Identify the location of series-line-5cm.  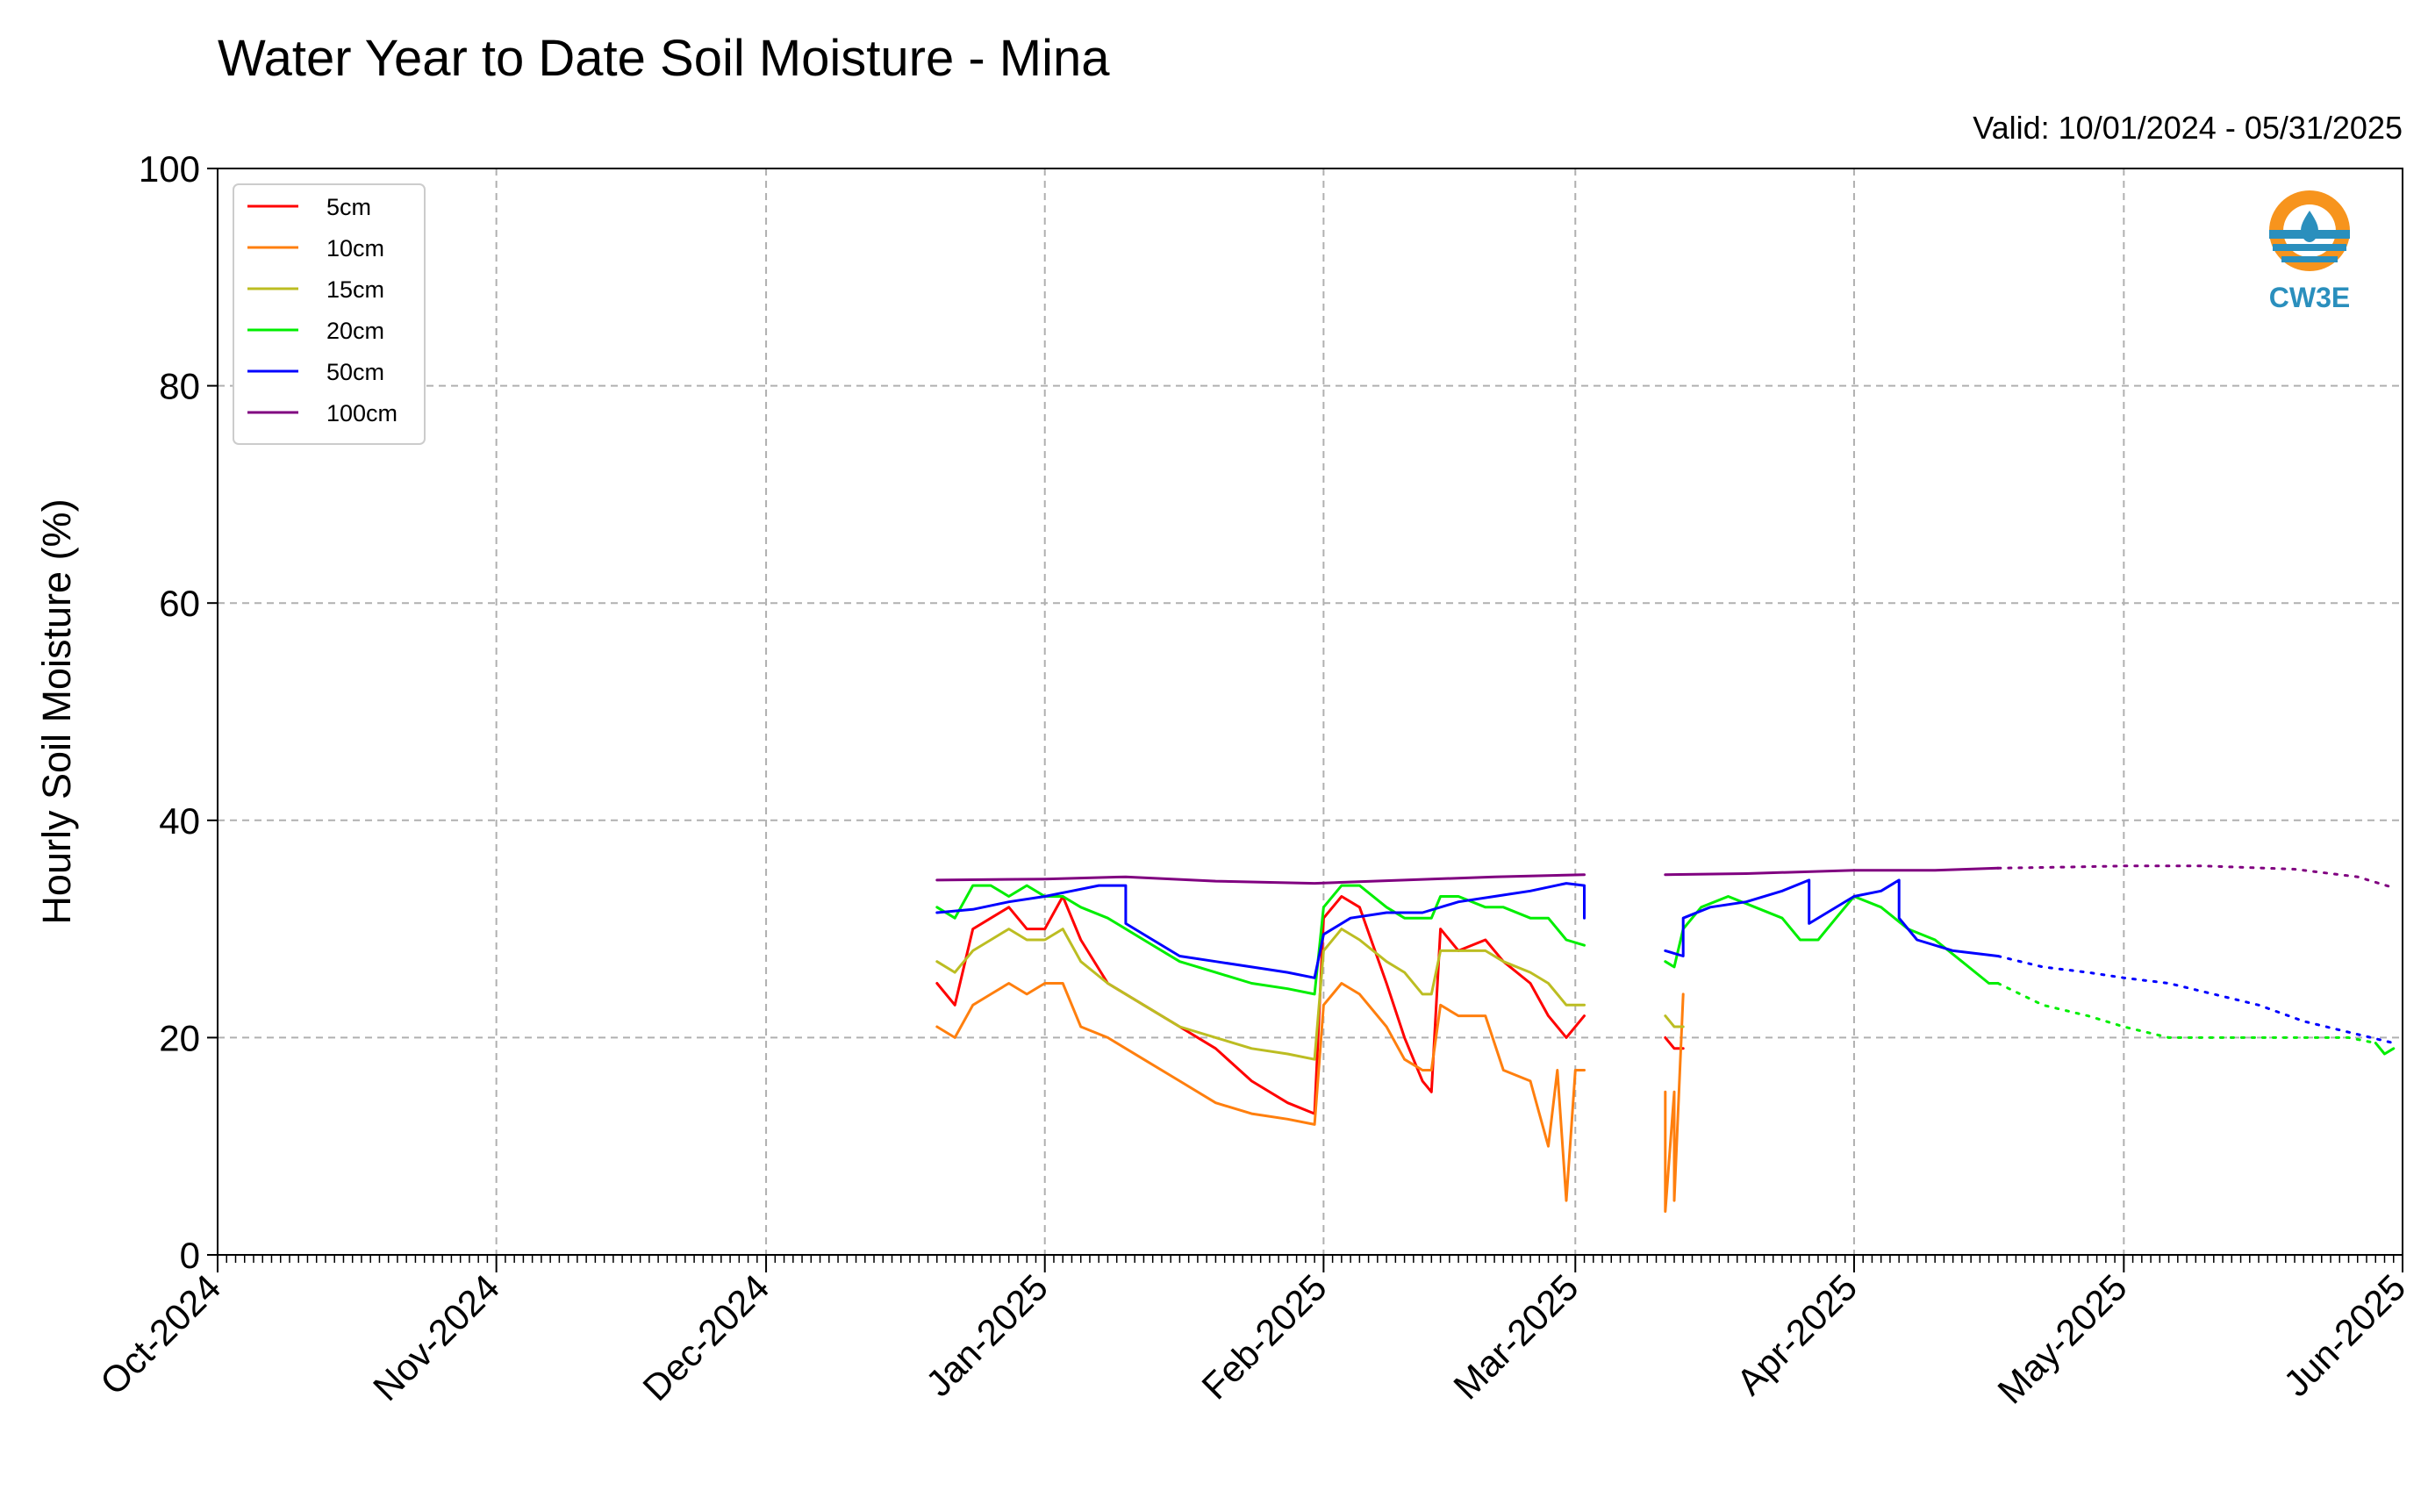
(1261, 1005).